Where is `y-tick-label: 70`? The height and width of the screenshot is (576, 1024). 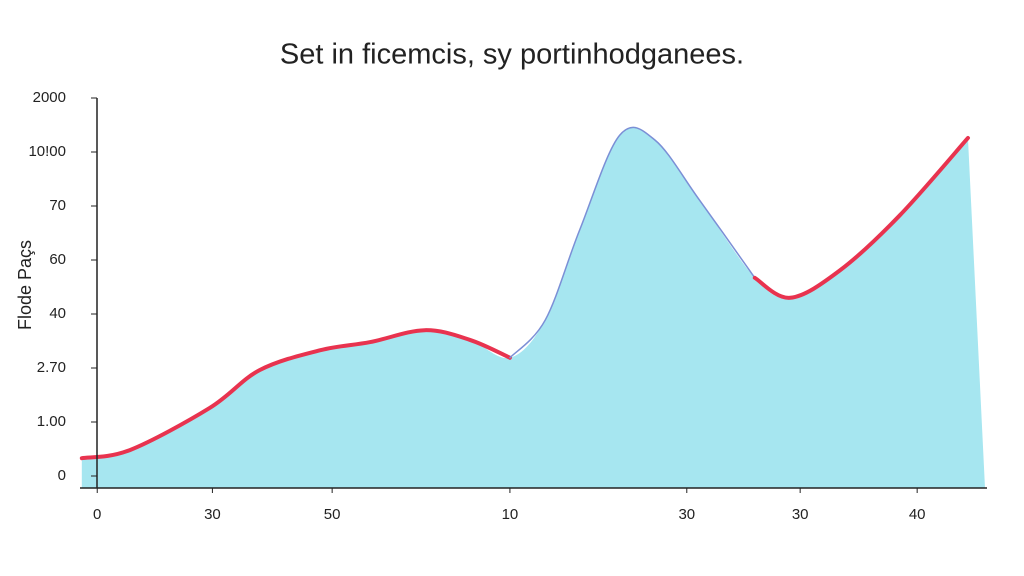
y-tick-label: 70 is located at coordinates (57, 205).